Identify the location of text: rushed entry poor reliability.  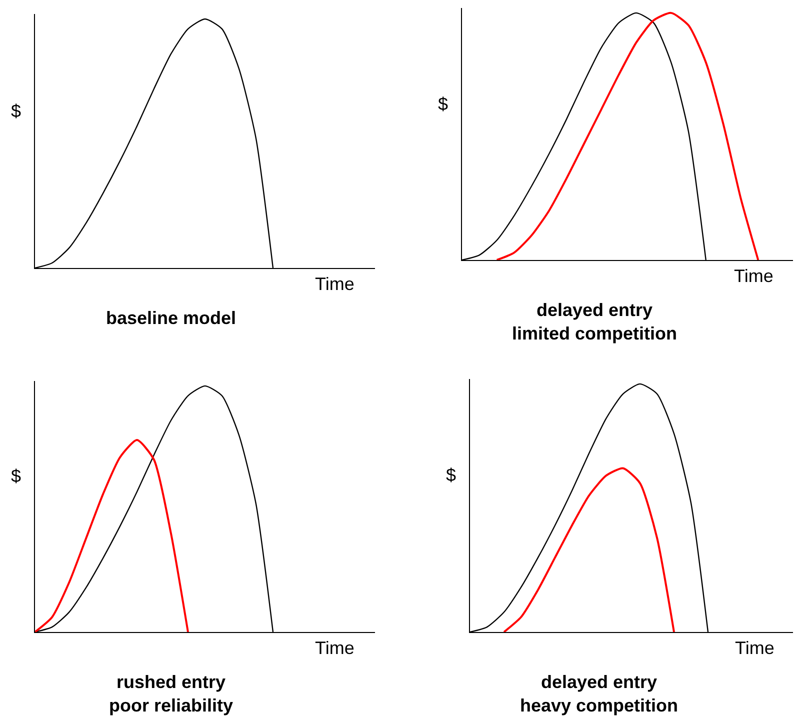
(171, 694).